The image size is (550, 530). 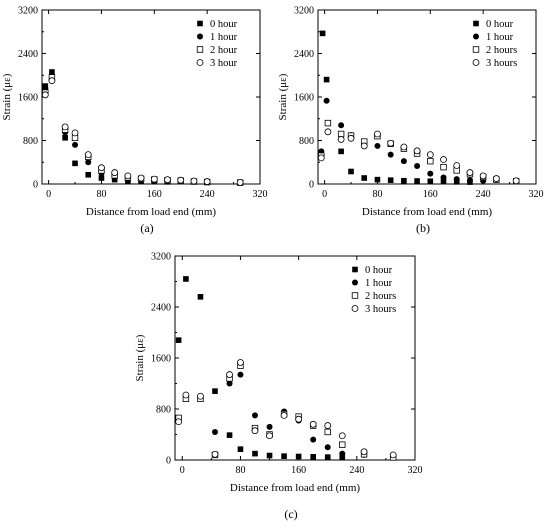 I want to click on y-tick-label: 800, so click(x=30, y=141).